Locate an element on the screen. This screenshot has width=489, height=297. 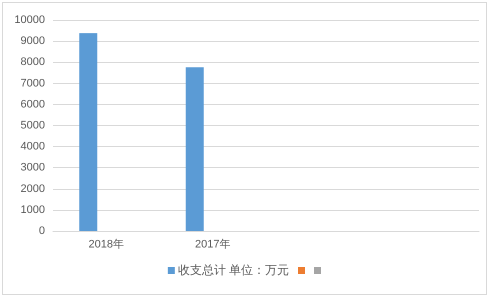
y-tick-label: 3000 is located at coordinates (32, 168).